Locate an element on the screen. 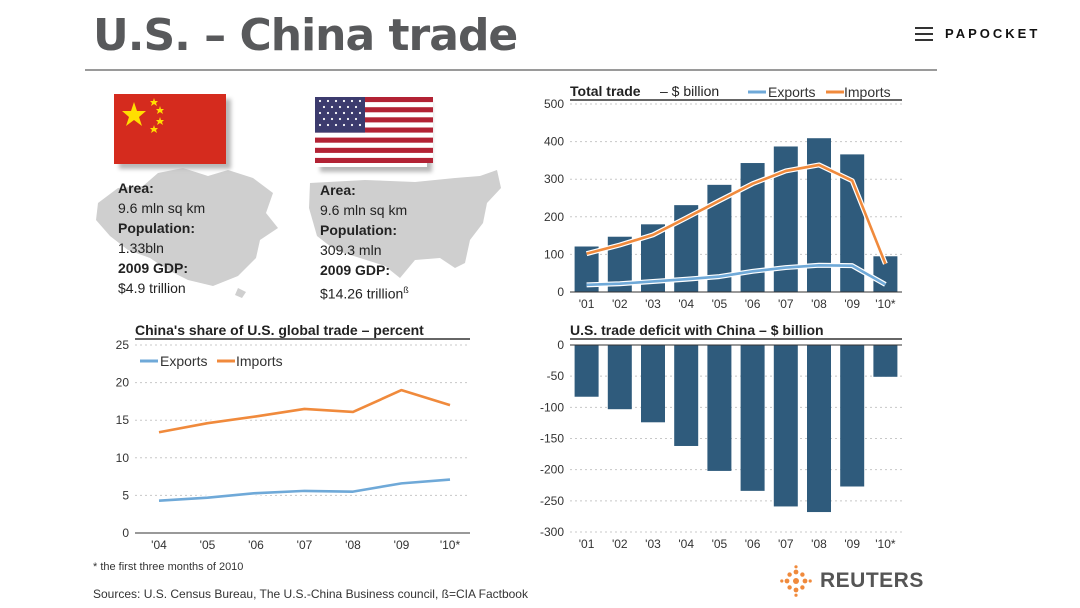  trade-deficit-x-tick-label: '05 is located at coordinates (720, 544).